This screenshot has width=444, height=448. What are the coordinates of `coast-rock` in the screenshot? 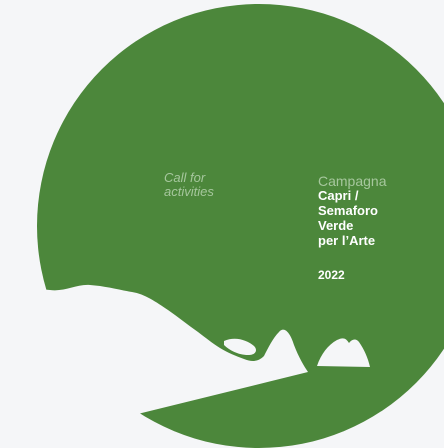 It's located at (240, 346).